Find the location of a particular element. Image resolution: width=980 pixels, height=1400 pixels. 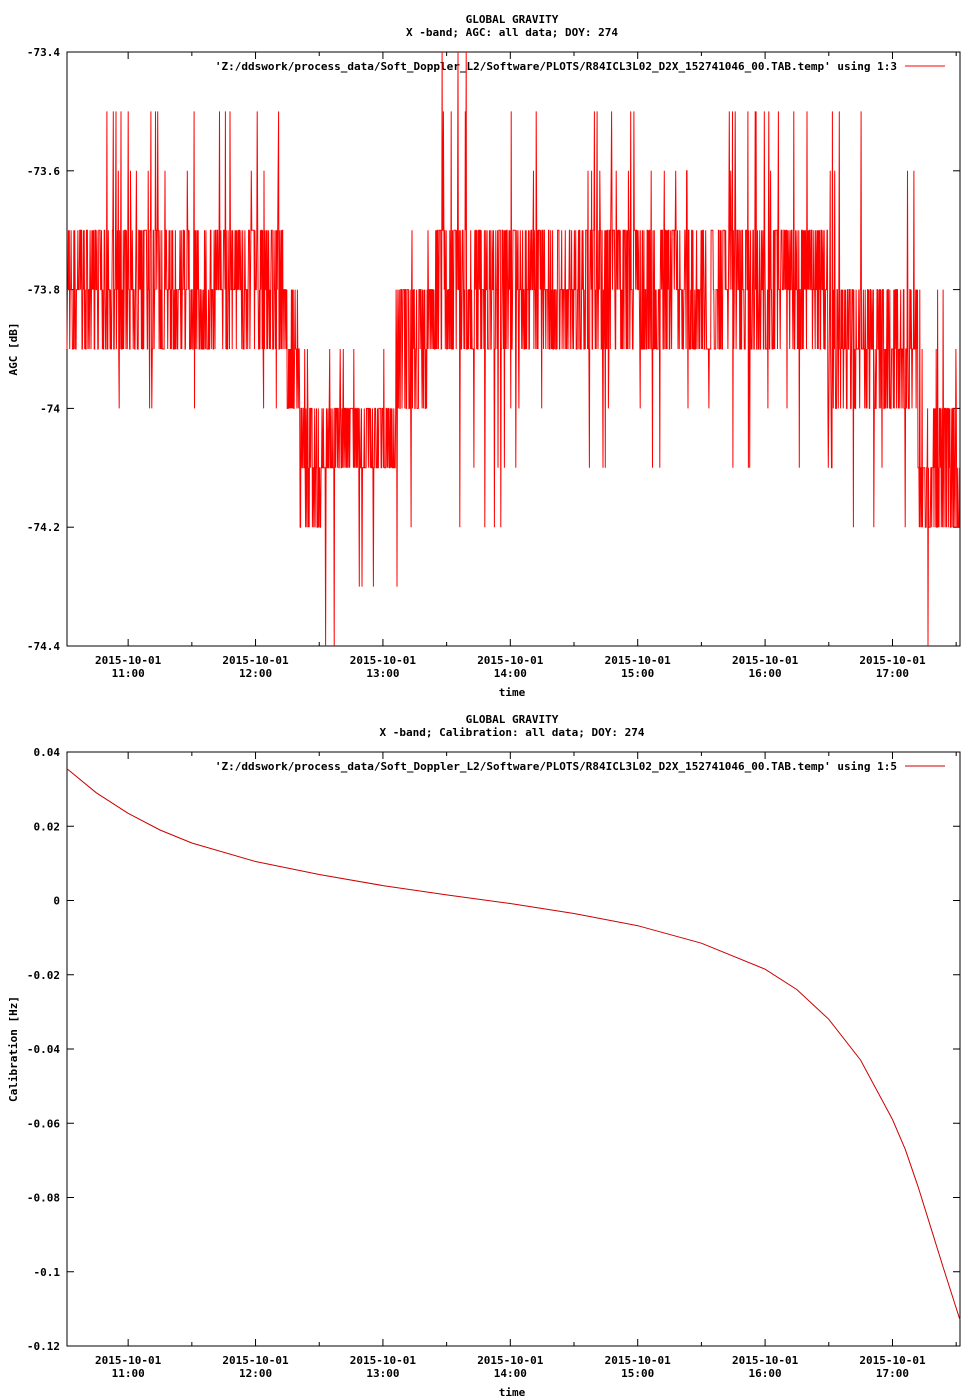

y-tick-label: -0.12 is located at coordinates (43, 1346).